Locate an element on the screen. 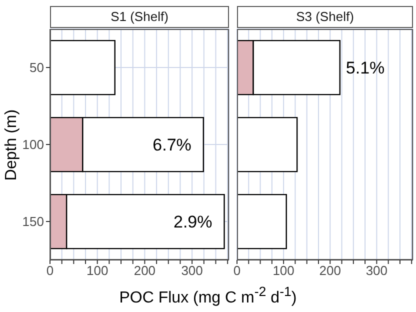 This screenshot has height=312, width=416. annotation: 5.1% is located at coordinates (365, 68).